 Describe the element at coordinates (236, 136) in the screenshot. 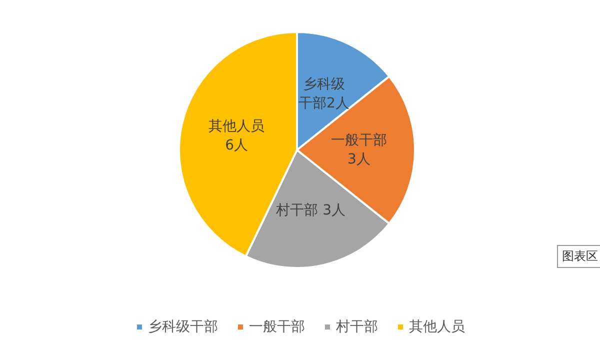

I see `data-label: 其他人员6人` at that location.